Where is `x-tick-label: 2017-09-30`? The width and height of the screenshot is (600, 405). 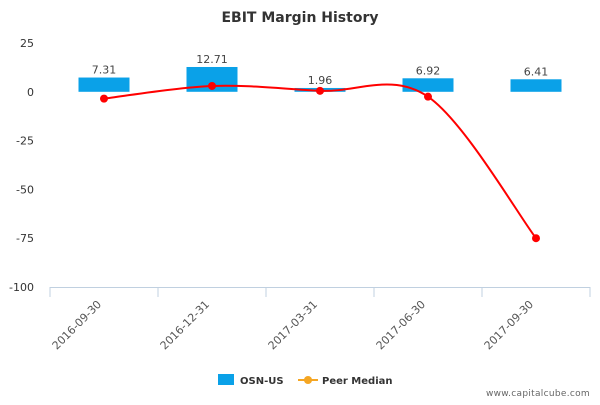 x-tick-label: 2017-09-30 is located at coordinates (509, 325).